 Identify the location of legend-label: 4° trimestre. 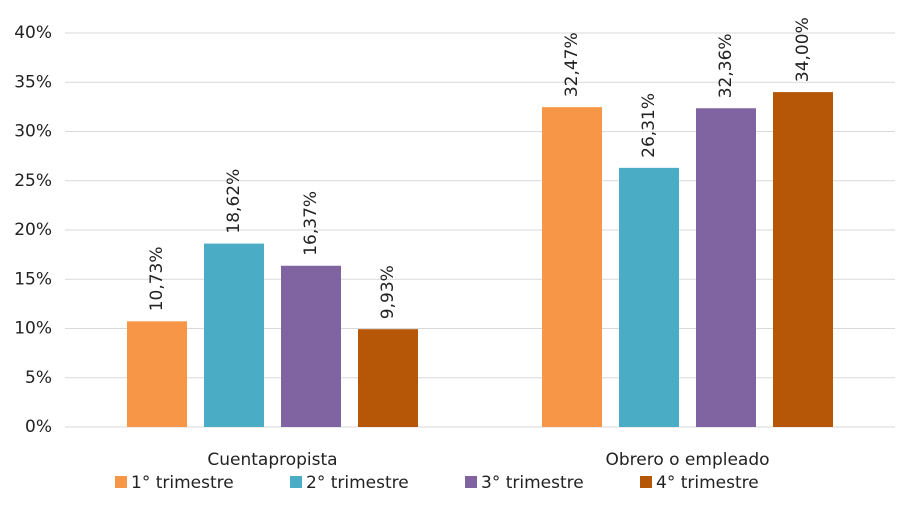
(707, 483).